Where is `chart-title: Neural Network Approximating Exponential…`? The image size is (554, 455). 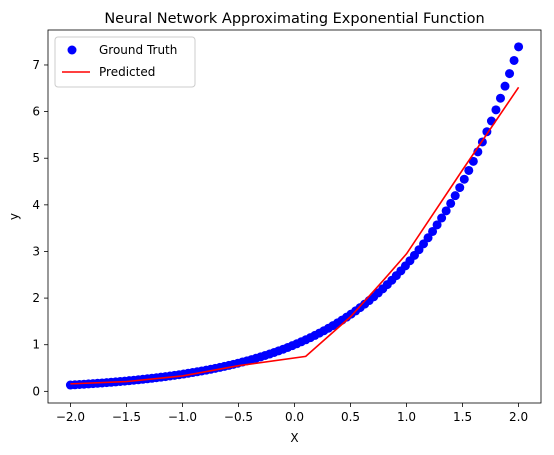
chart-title: Neural Network Approximating Exponential… is located at coordinates (294, 19).